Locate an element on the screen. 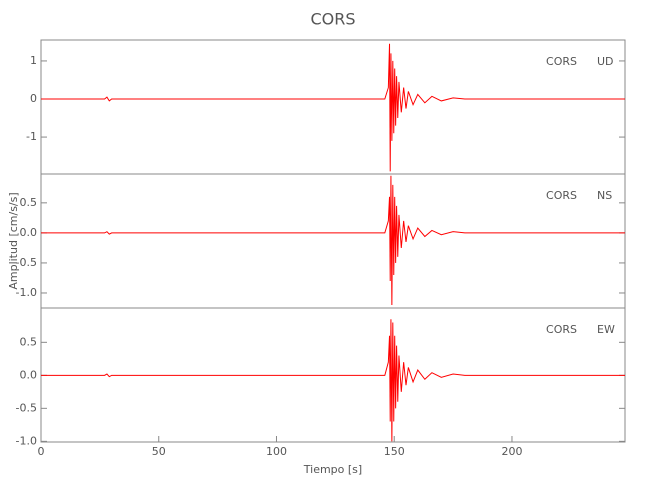  x-tick-label: 200 is located at coordinates (511, 451).